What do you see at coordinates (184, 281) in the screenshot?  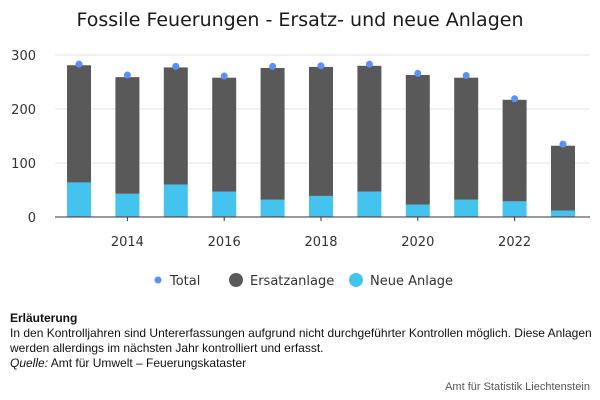 I see `legend-label: Total` at bounding box center [184, 281].